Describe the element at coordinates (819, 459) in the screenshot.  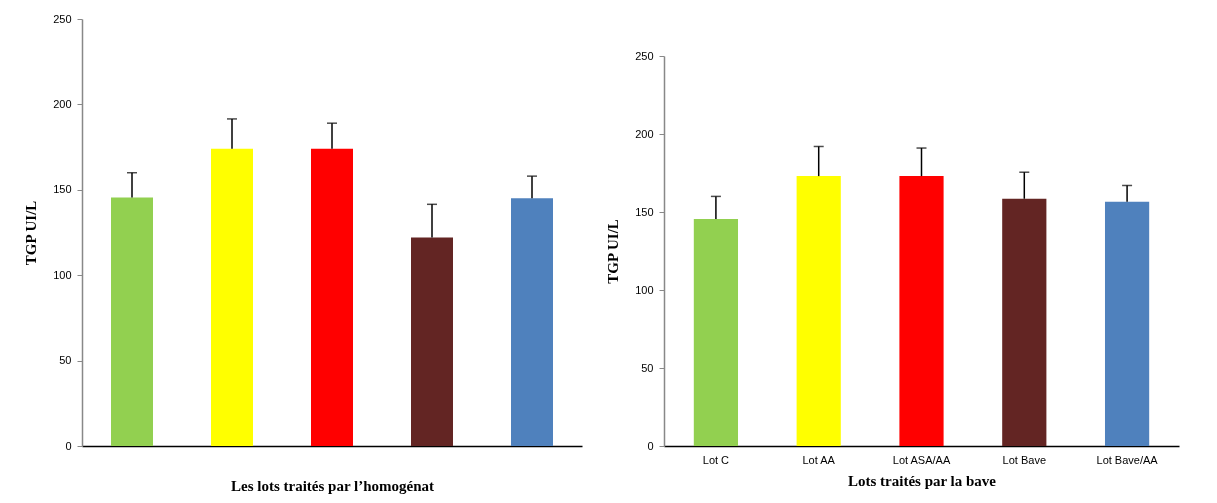
I see `x-tick-label: Lot AA` at that location.